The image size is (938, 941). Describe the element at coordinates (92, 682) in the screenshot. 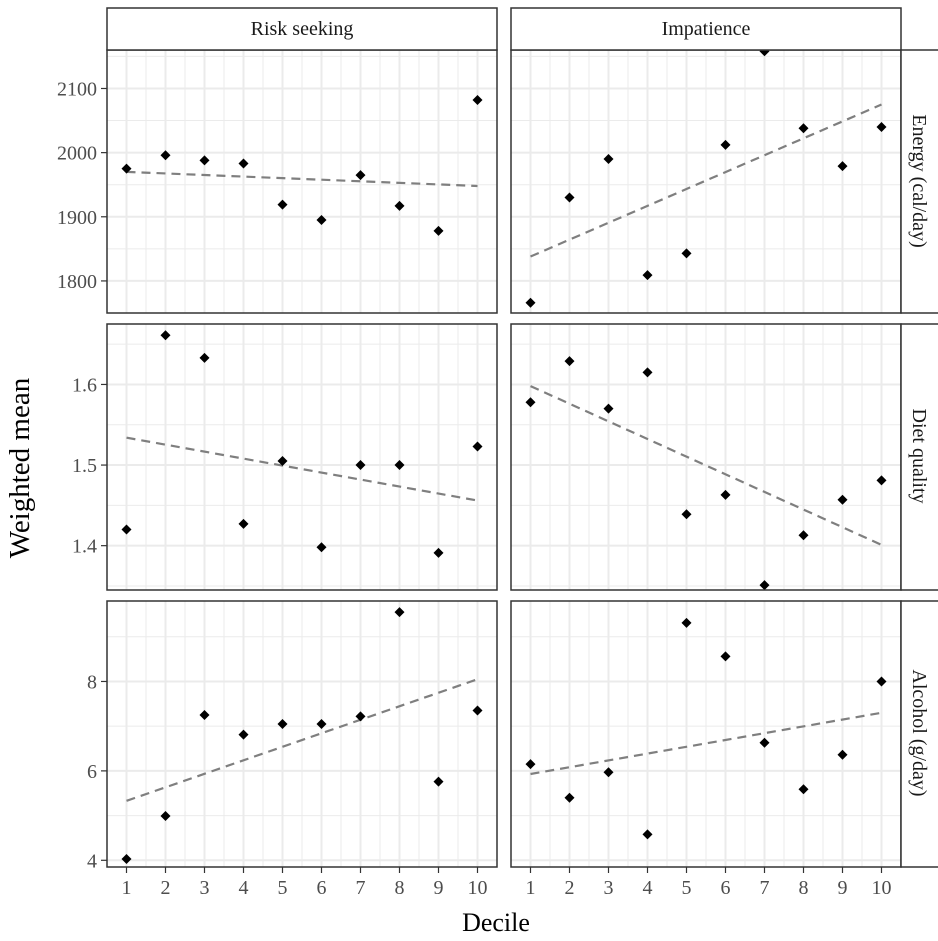

I see `y-tick-label: 8` at that location.